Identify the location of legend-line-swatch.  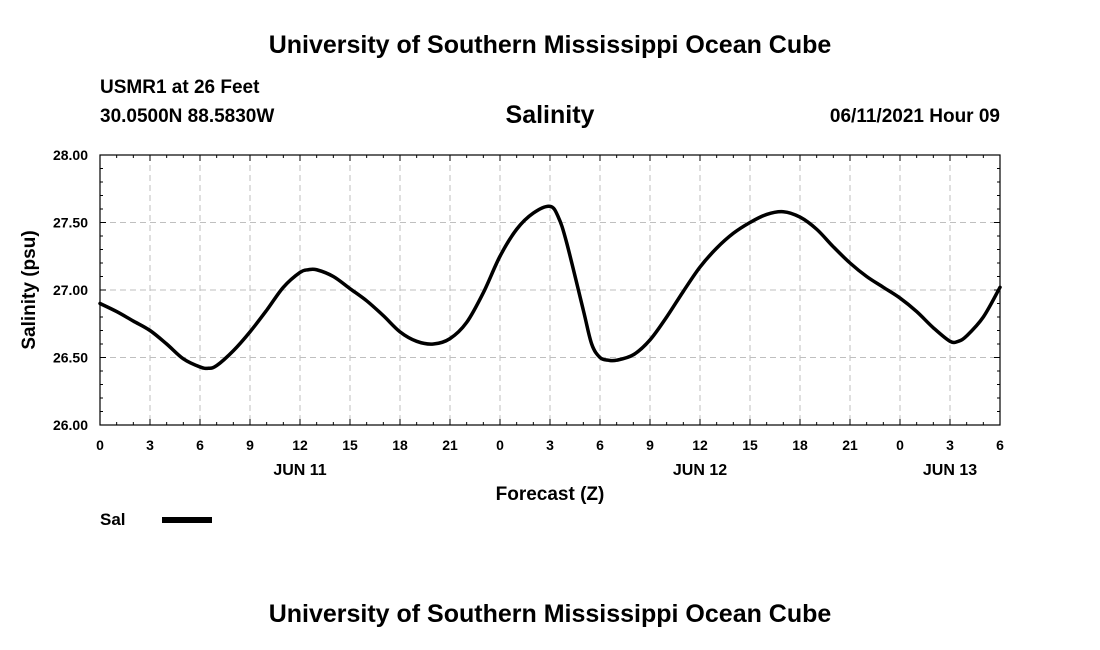
(187, 520).